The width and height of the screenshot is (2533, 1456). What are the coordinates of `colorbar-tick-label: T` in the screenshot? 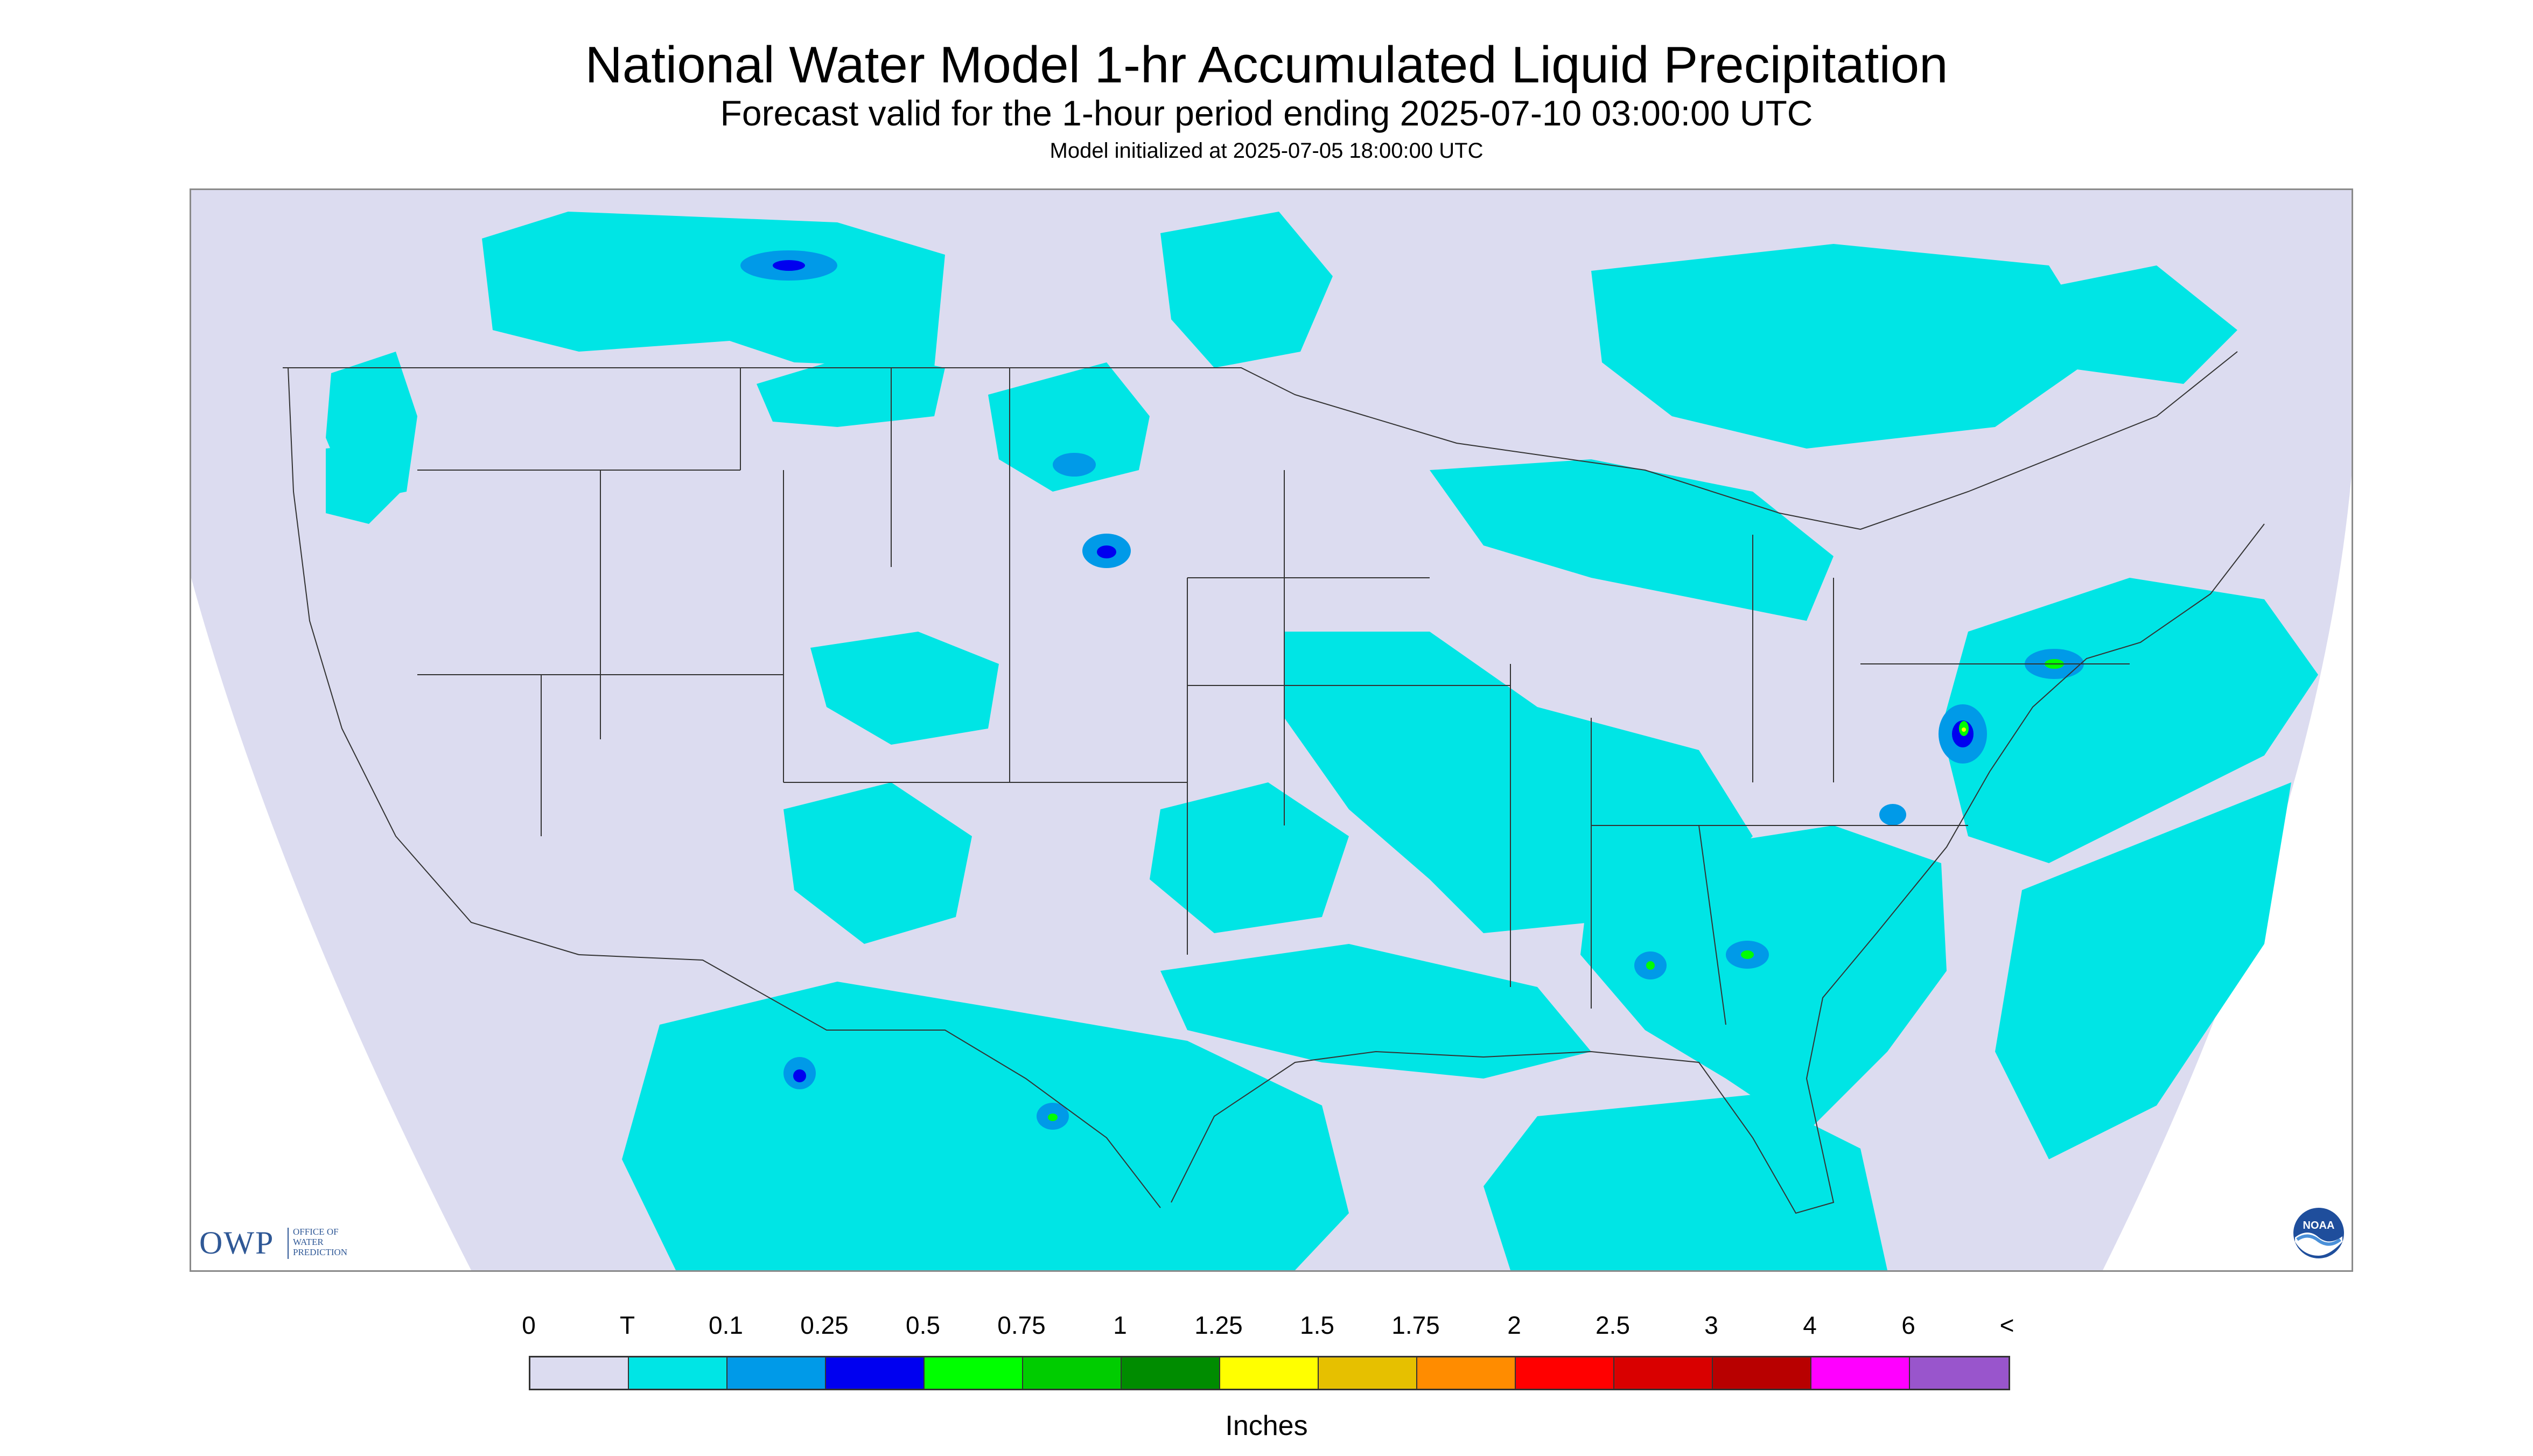 It's located at (627, 1325).